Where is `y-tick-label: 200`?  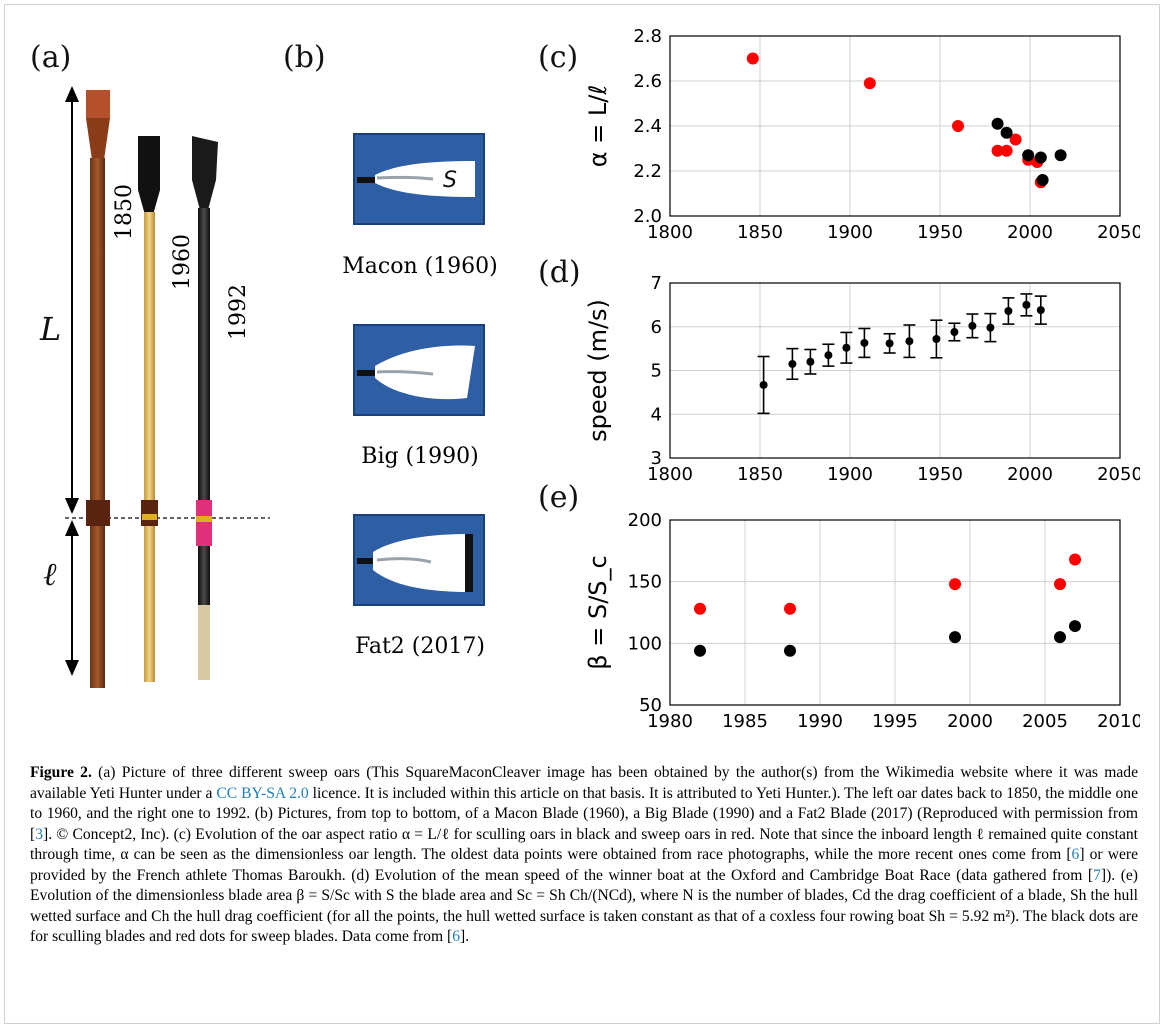 y-tick-label: 200 is located at coordinates (645, 520).